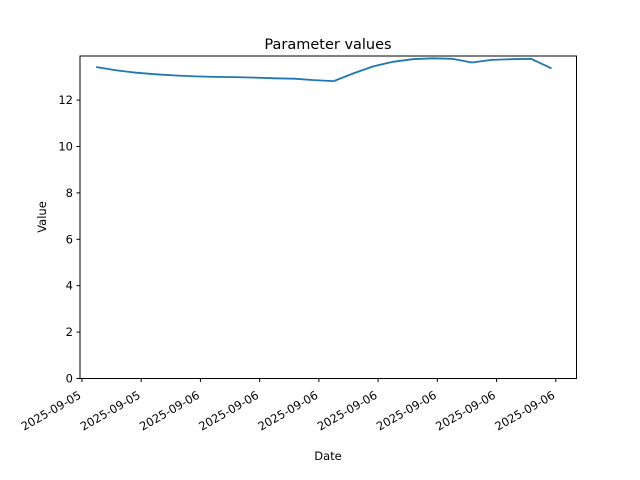 The image size is (640, 480). I want to click on y-tick-label: 12, so click(65, 100).